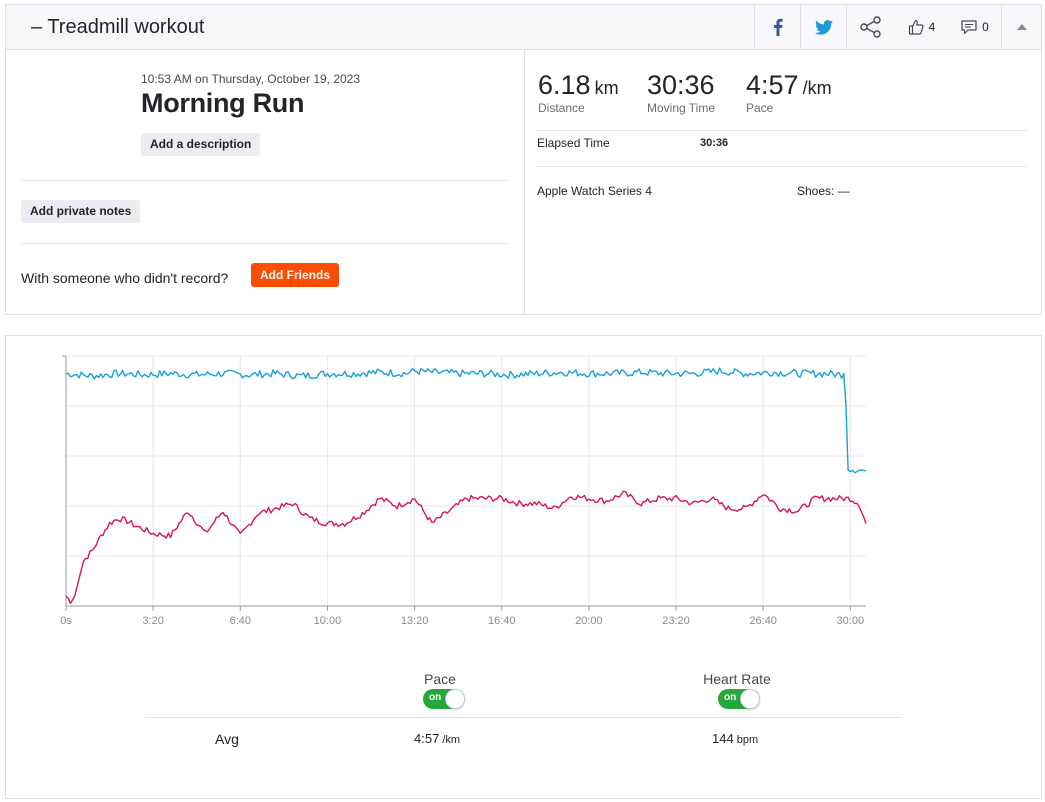 The image size is (1045, 802). I want to click on avg-pace-value: 4:57, so click(427, 738).